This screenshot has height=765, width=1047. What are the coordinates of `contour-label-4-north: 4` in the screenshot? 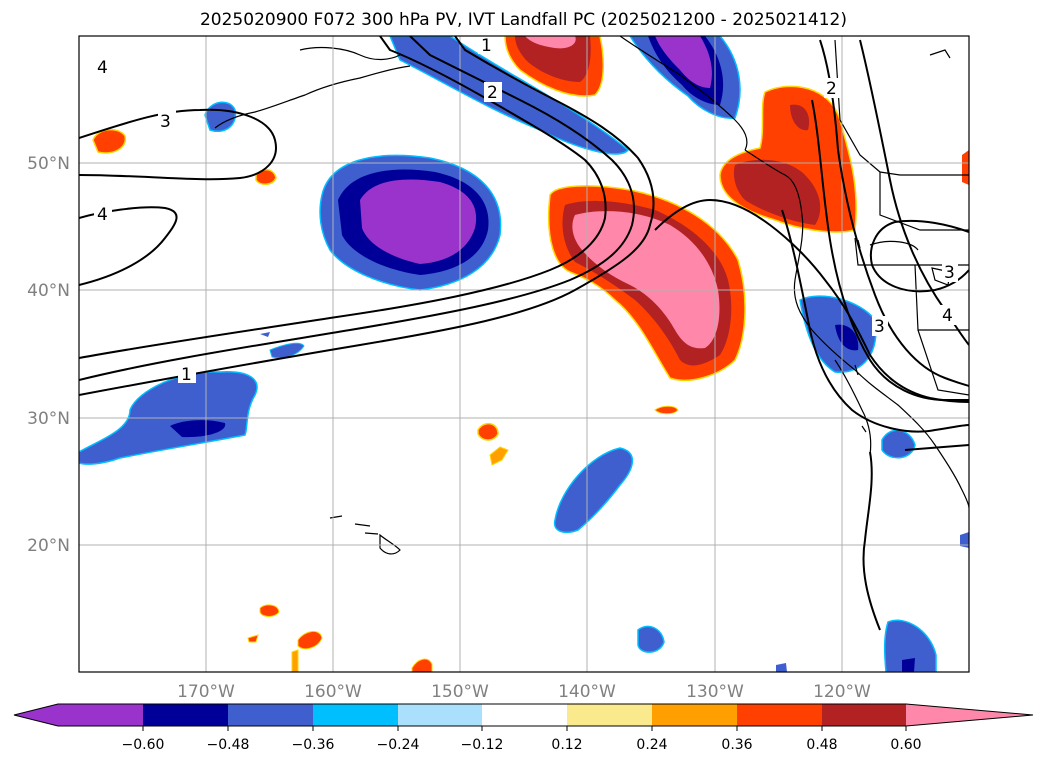 It's located at (102, 68).